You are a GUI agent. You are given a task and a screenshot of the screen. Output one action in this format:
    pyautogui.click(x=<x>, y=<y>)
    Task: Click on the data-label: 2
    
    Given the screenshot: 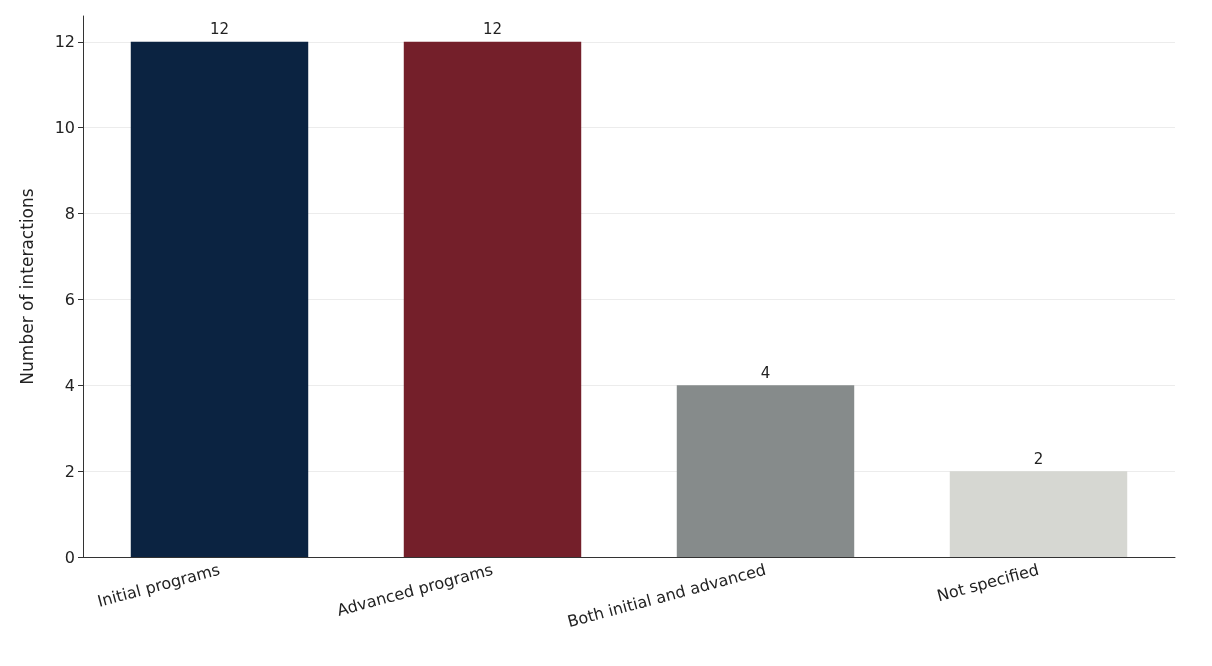 What is the action you would take?
    pyautogui.click(x=1038, y=458)
    